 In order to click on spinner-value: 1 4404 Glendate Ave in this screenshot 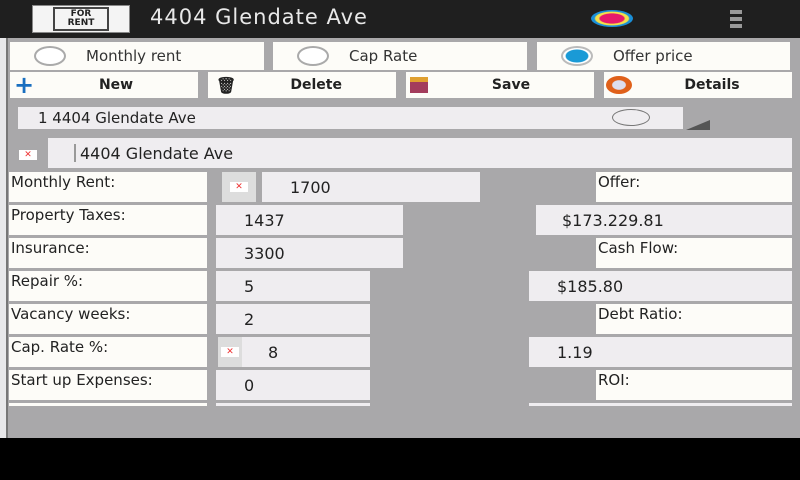, I will do `click(117, 118)`.